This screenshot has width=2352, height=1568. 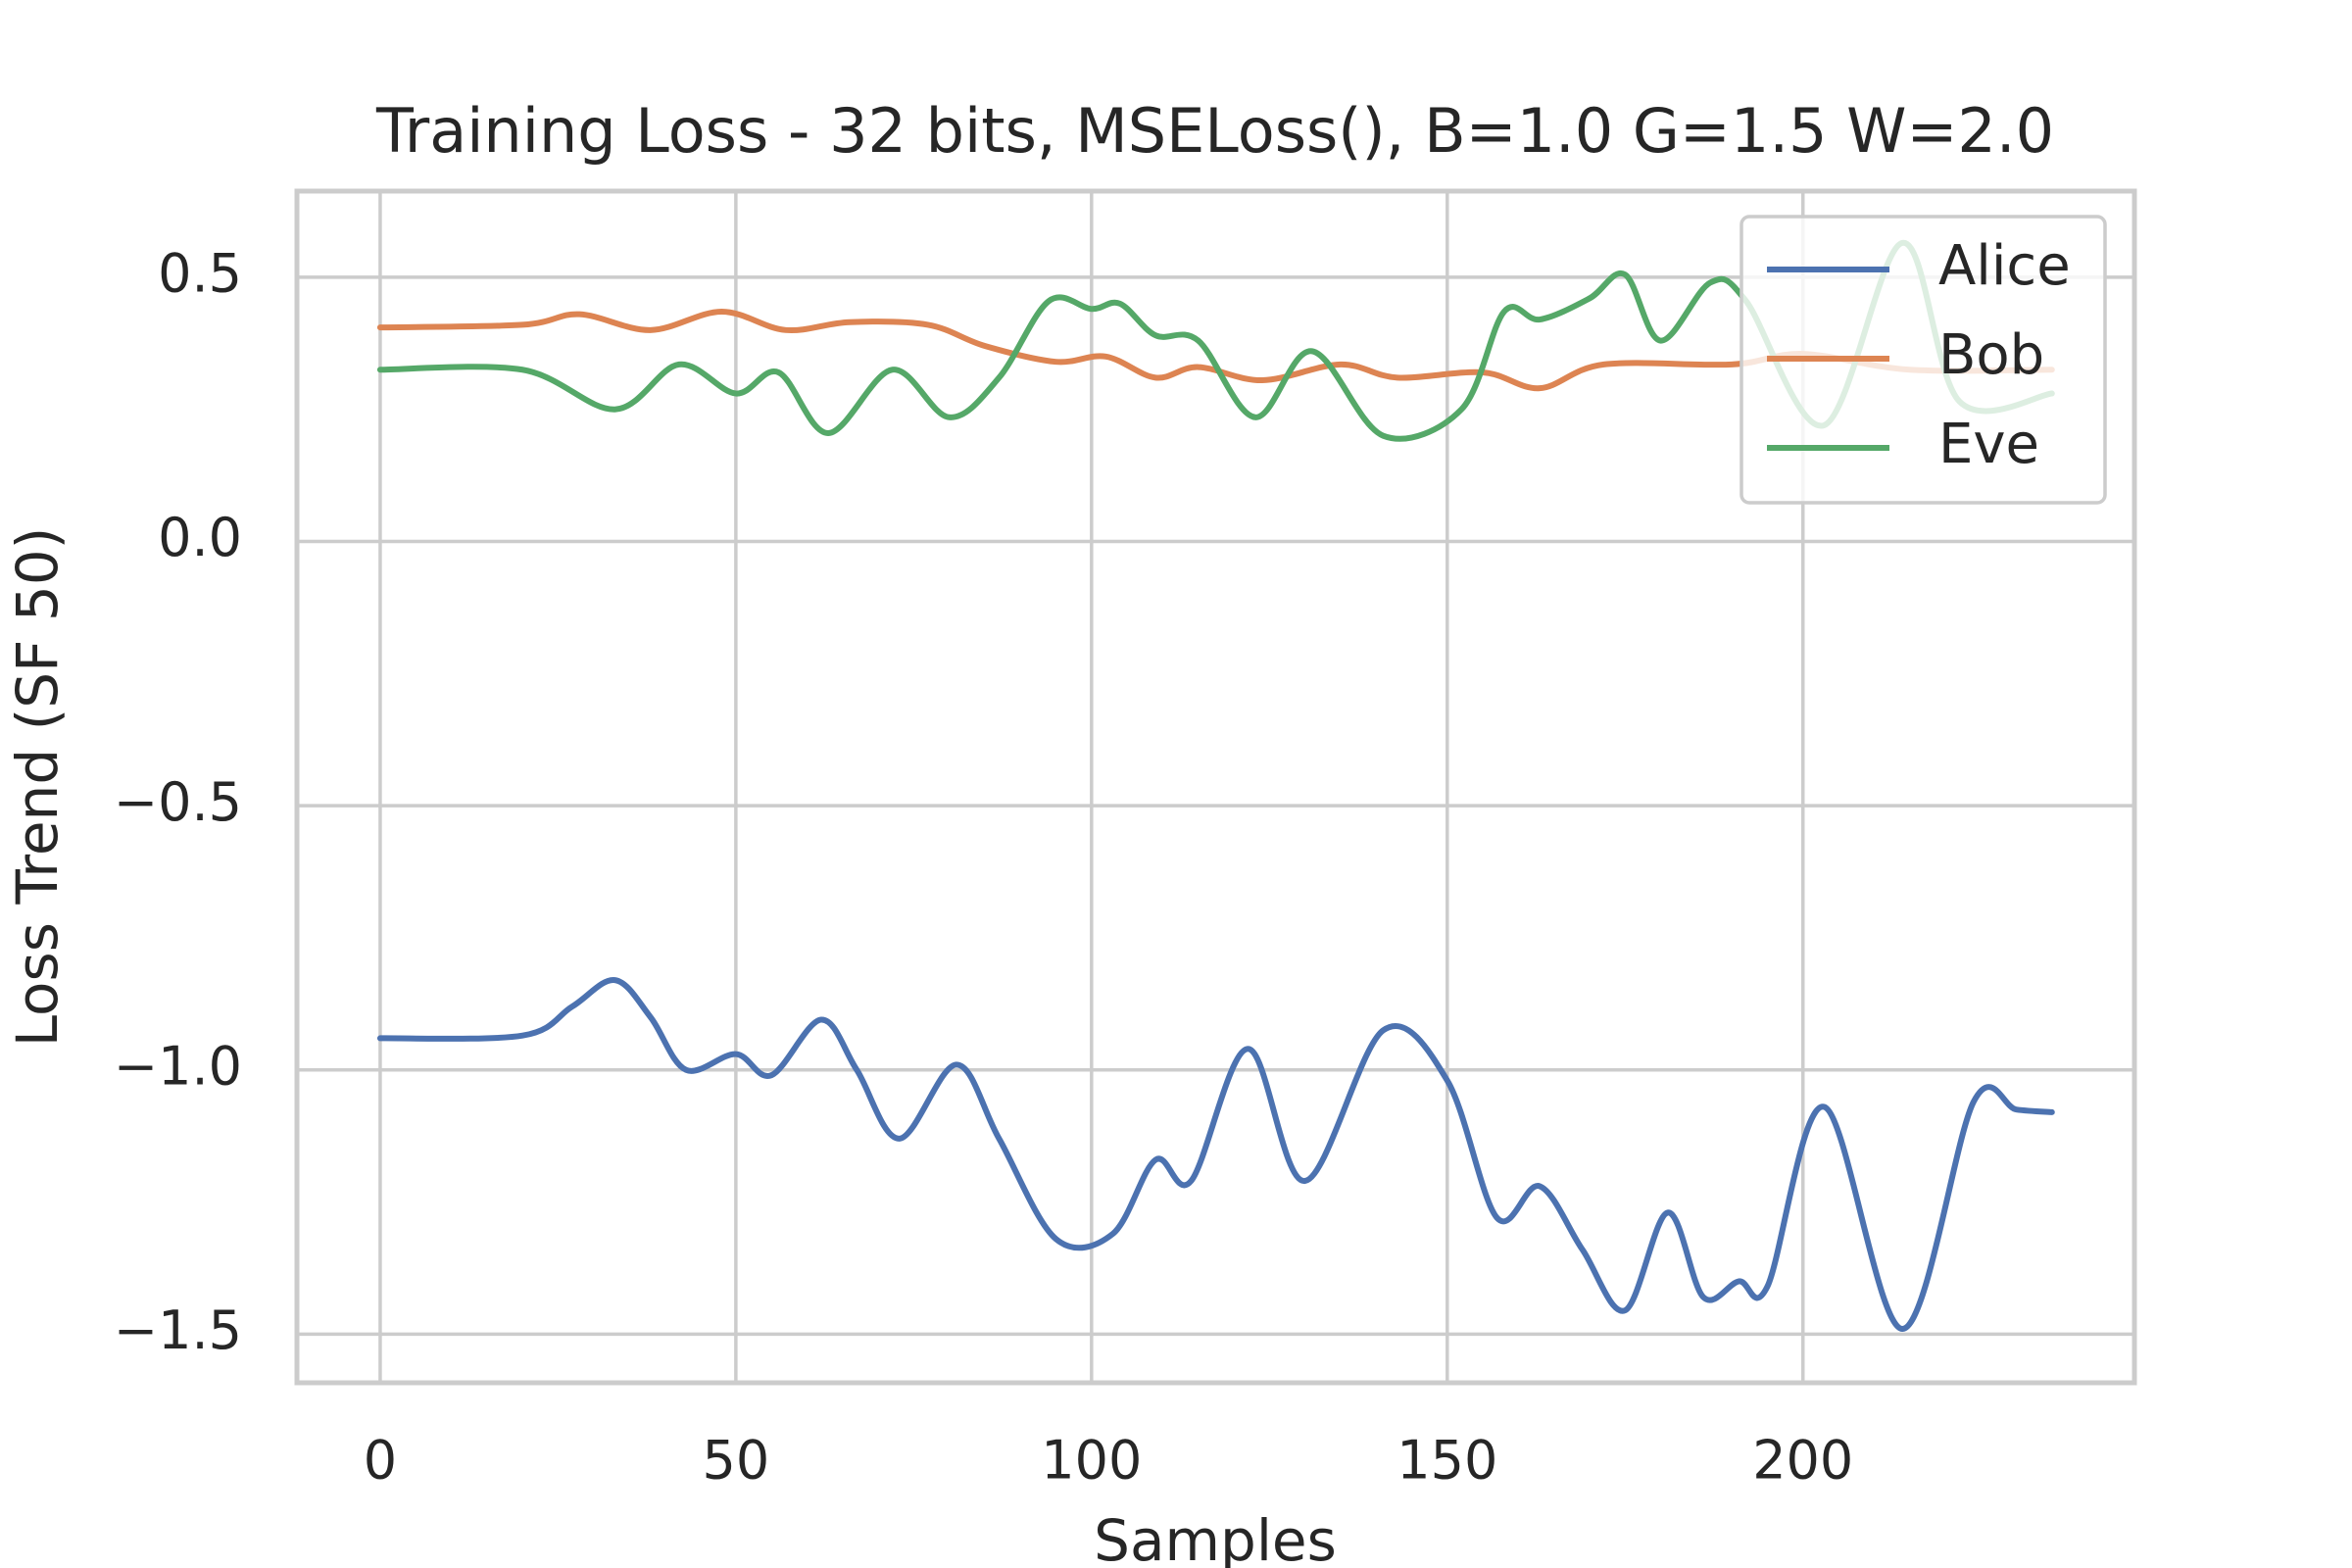 What do you see at coordinates (1215, 350) in the screenshot?
I see `series-line` at bounding box center [1215, 350].